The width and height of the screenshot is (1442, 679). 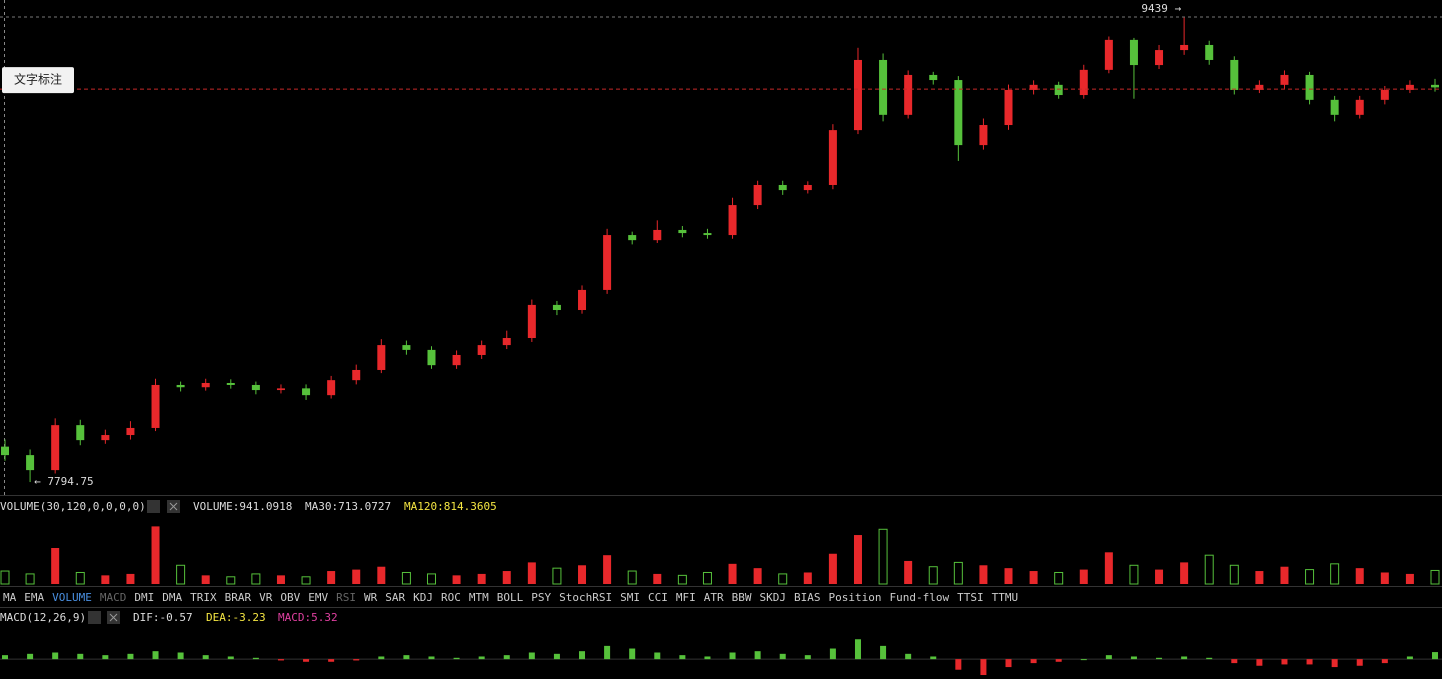 I want to click on indicator-tab: BOLL, so click(x=510, y=597).